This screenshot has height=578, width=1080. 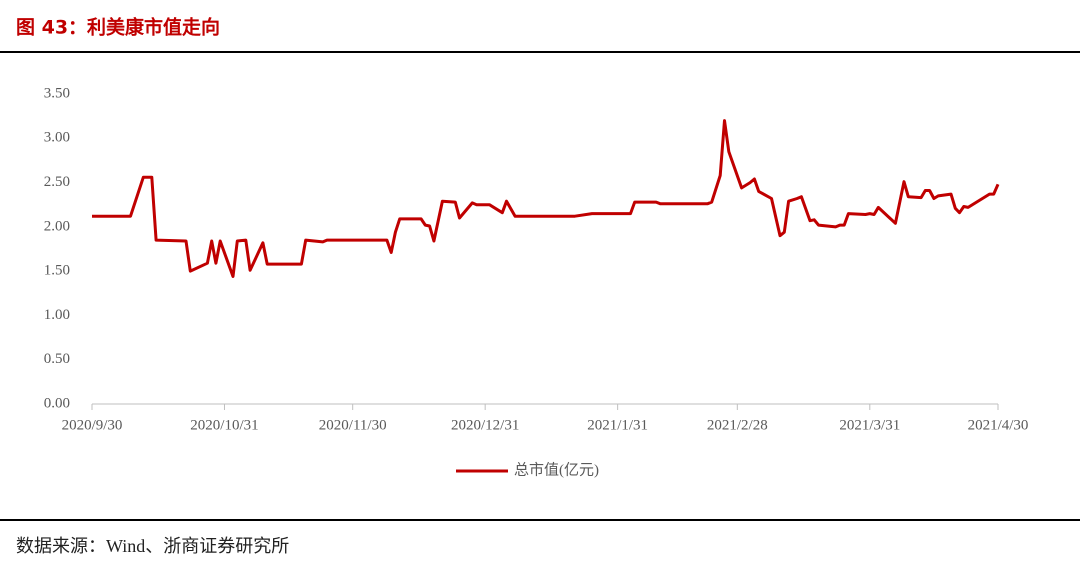 I want to click on x-tick-label: 2021/3/31, so click(x=869, y=425).